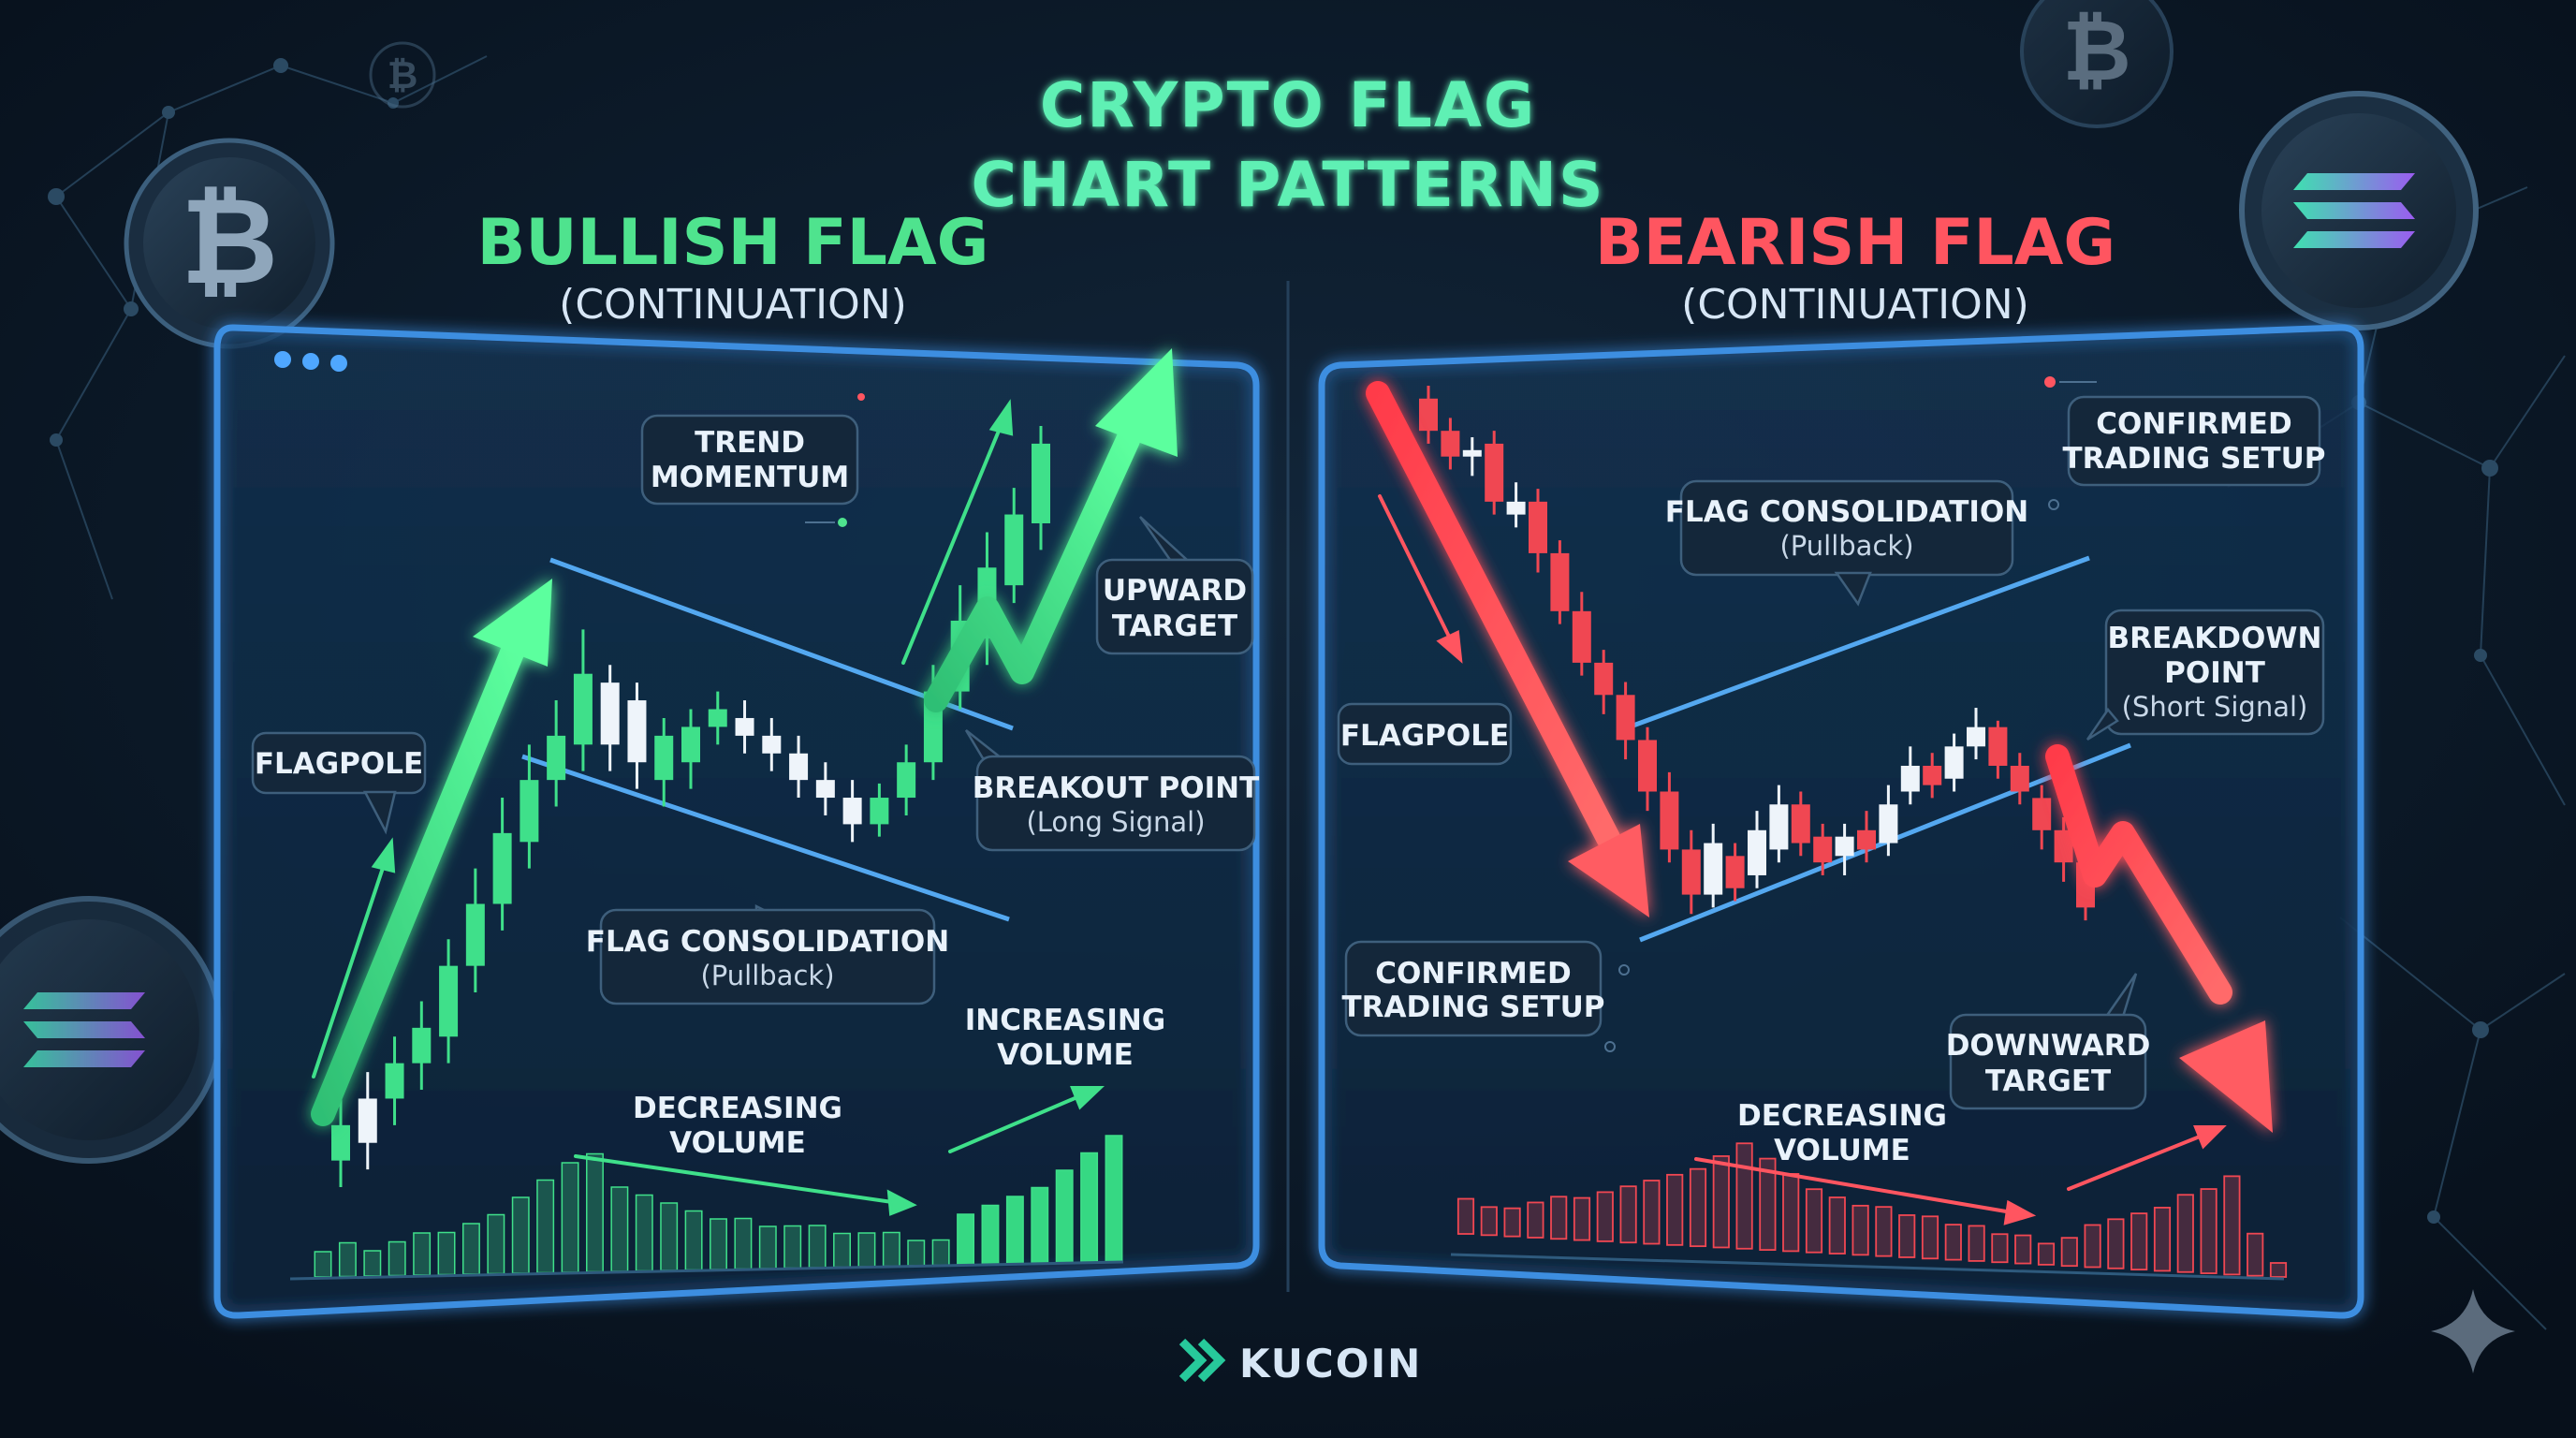  Describe the element at coordinates (1287, 185) in the screenshot. I see `main-title-line2: CHART PATTERNS` at that location.